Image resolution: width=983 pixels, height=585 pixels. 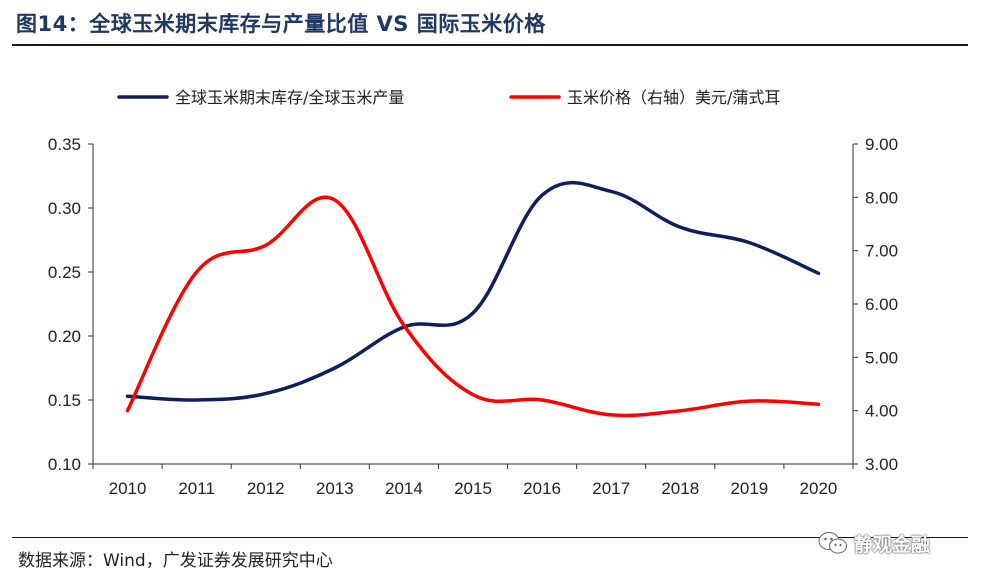 I want to click on left-axis-tick-label: 0.25, so click(x=64, y=272).